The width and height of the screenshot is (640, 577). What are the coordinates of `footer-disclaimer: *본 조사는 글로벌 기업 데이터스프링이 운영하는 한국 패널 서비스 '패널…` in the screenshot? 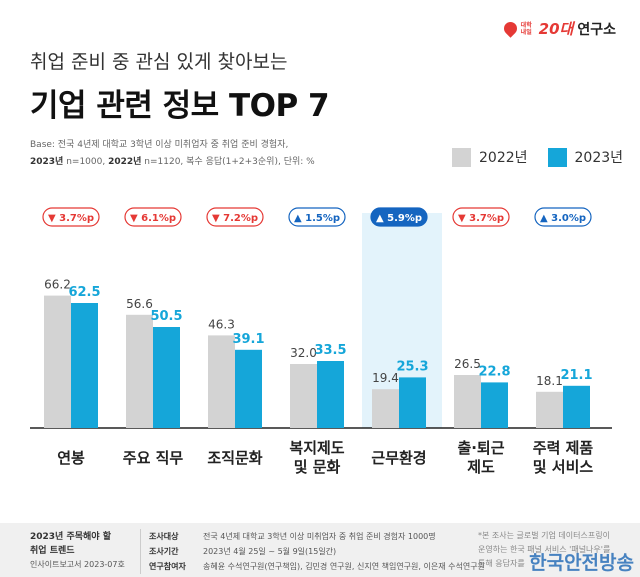 It's located at (553, 550).